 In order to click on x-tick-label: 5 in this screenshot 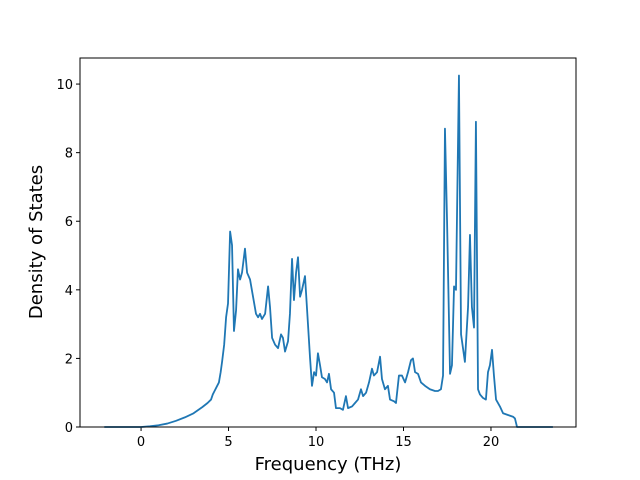, I will do `click(228, 442)`.